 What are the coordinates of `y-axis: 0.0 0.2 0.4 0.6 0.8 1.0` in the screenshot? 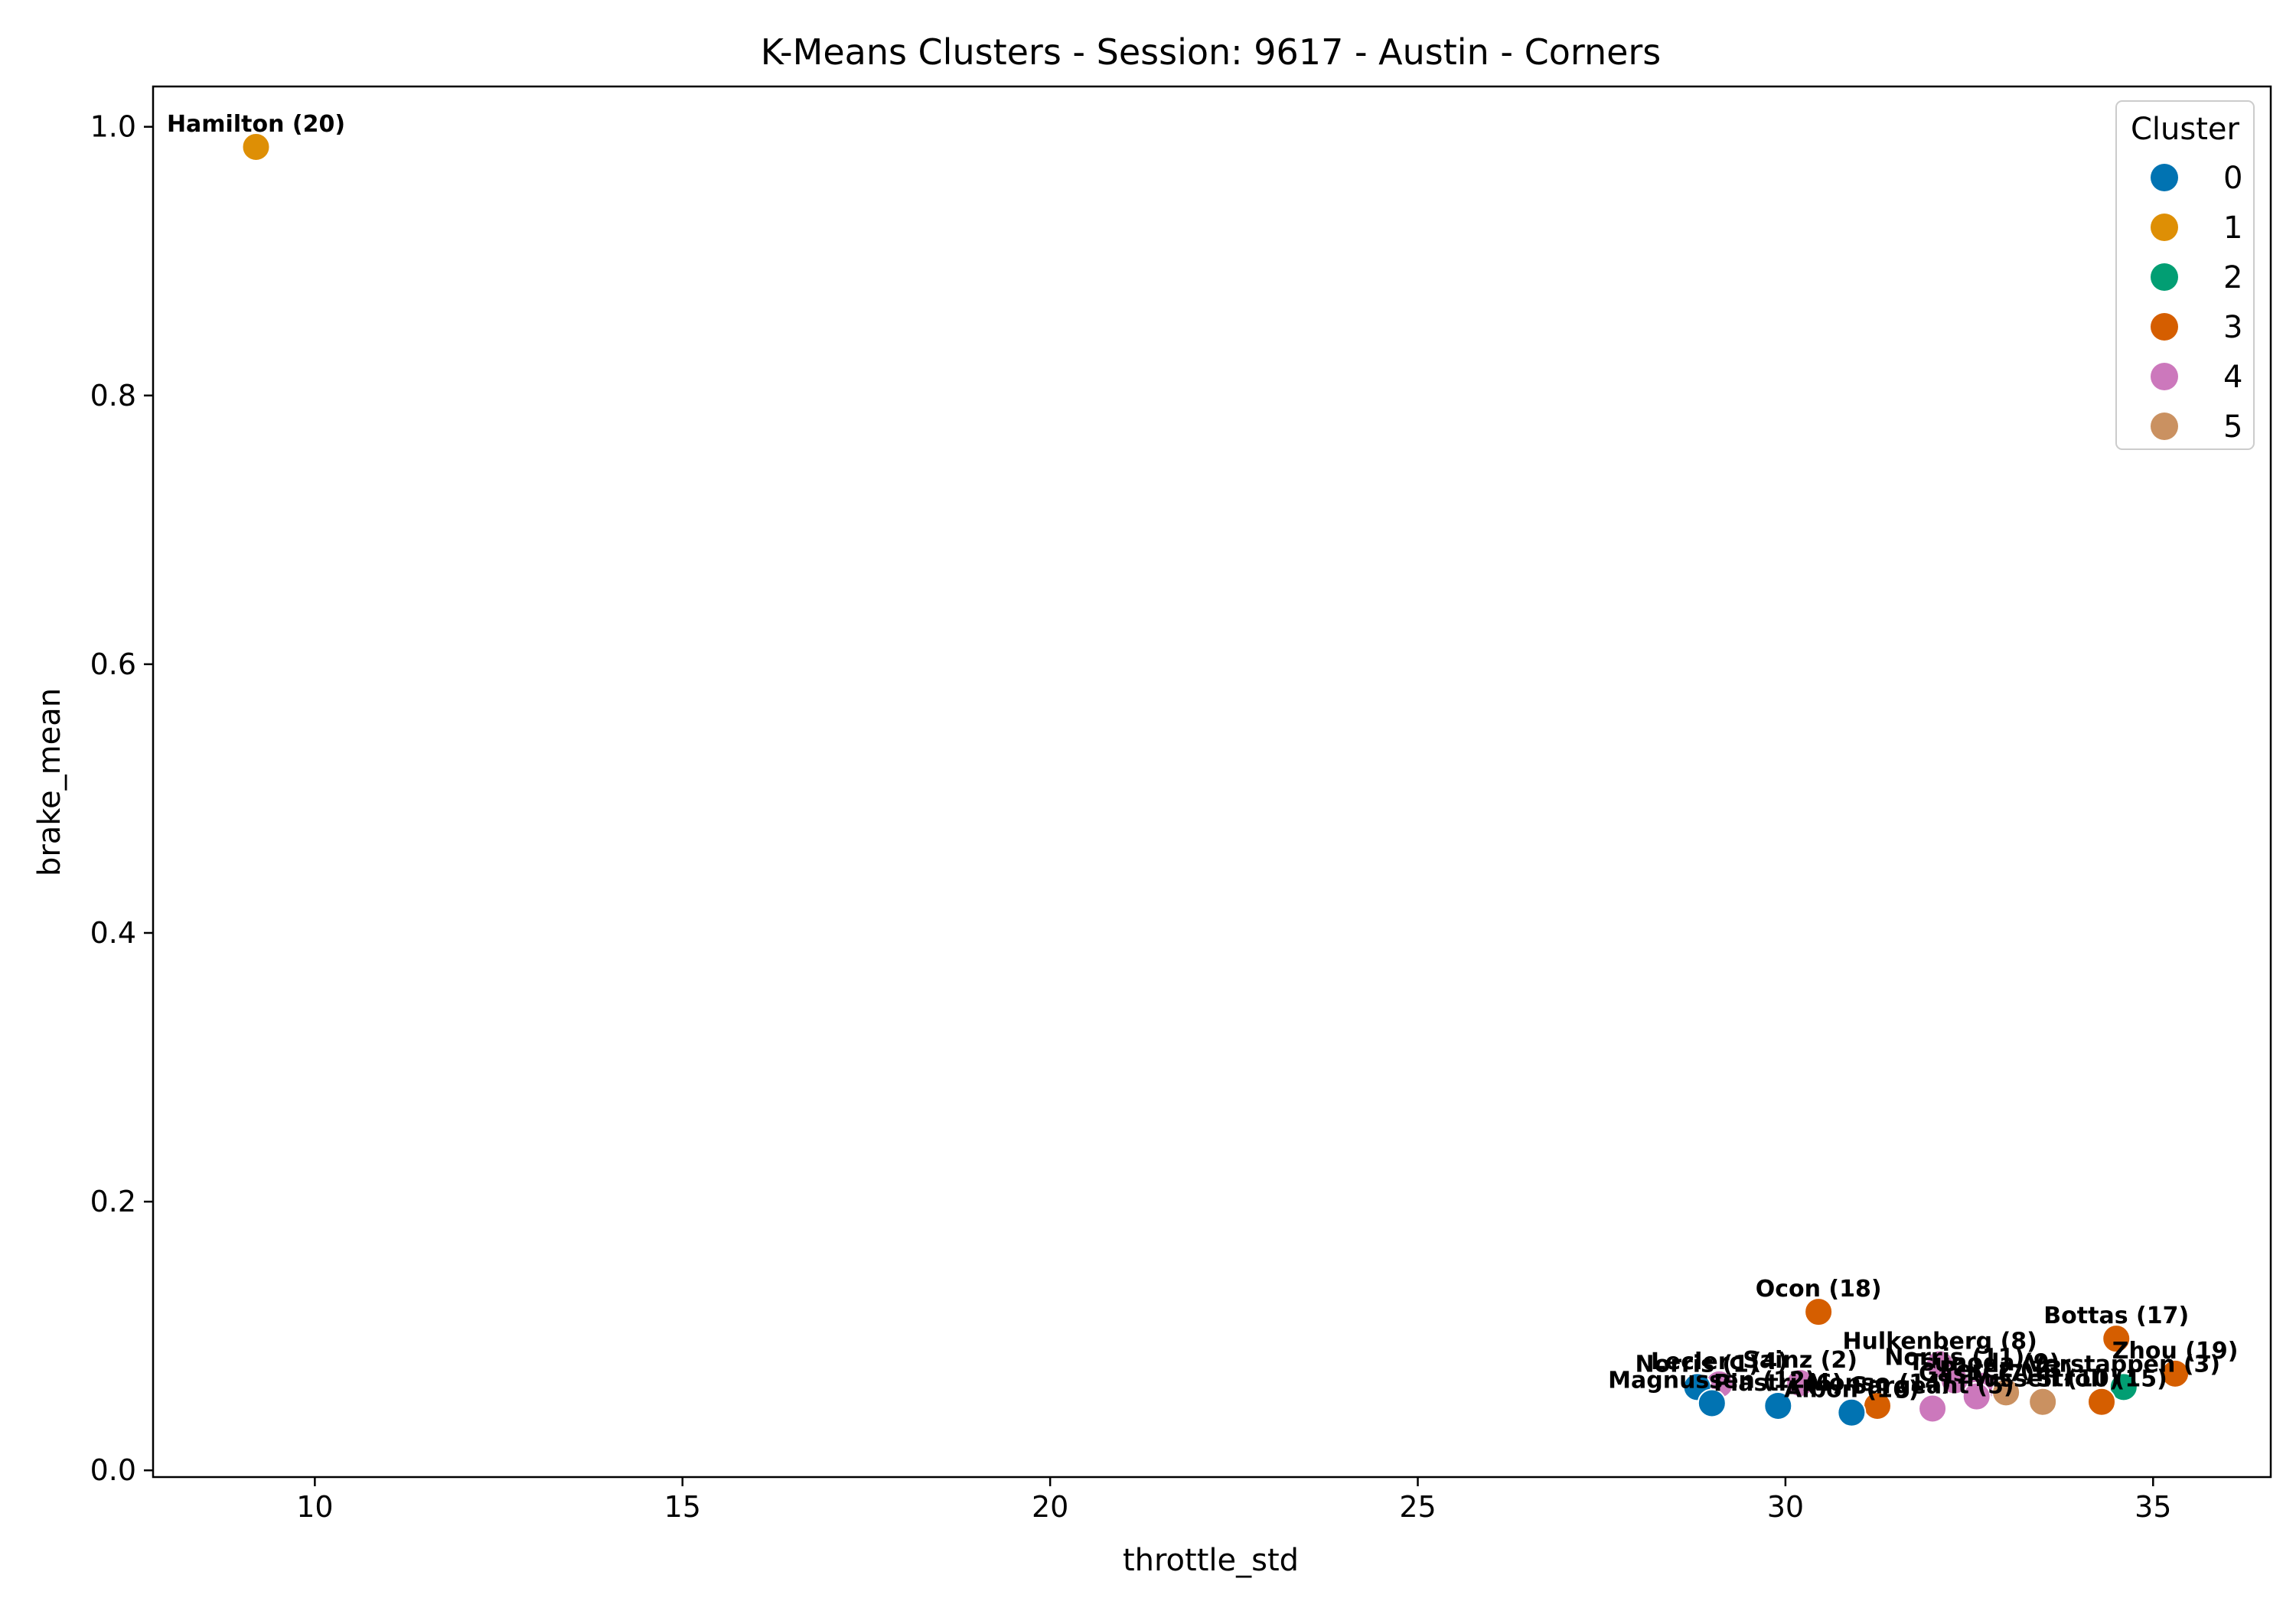 It's located at (121, 798).